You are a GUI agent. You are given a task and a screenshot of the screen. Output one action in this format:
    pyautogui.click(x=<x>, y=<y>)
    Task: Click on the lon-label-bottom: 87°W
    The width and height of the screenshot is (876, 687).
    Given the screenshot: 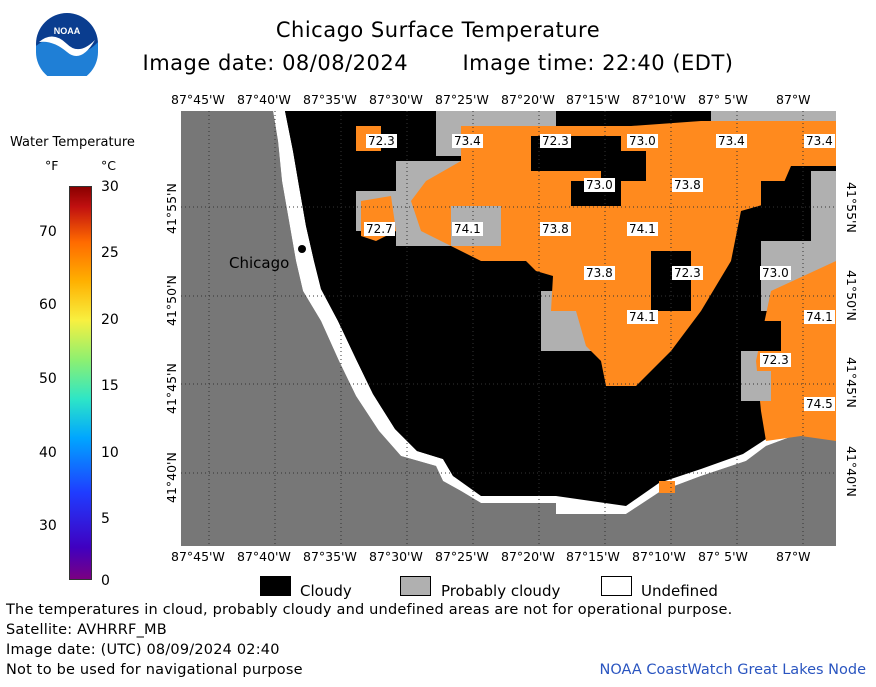 What is the action you would take?
    pyautogui.click(x=793, y=556)
    